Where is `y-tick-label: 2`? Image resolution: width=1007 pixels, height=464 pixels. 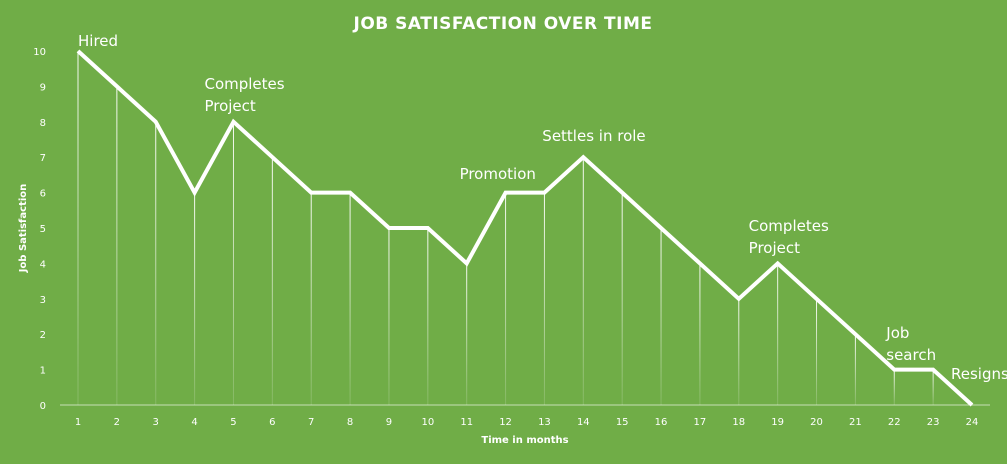 y-tick-label: 2 is located at coordinates (43, 335).